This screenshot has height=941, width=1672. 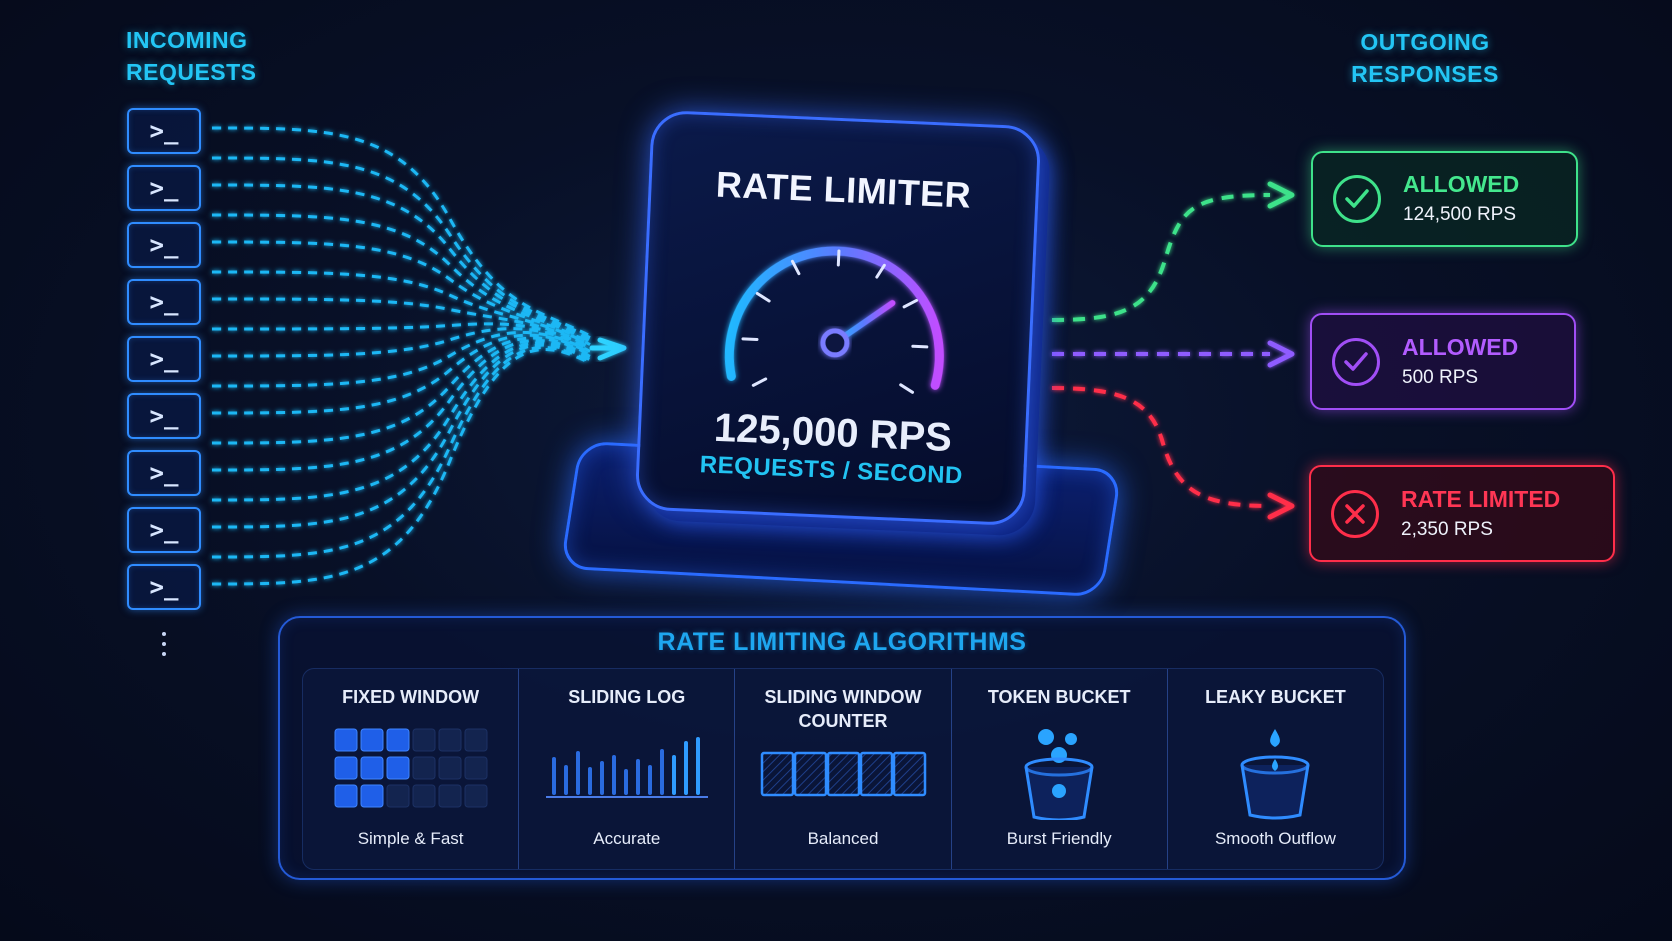 I want to click on algorithm-desc: Balanced, so click(x=843, y=838).